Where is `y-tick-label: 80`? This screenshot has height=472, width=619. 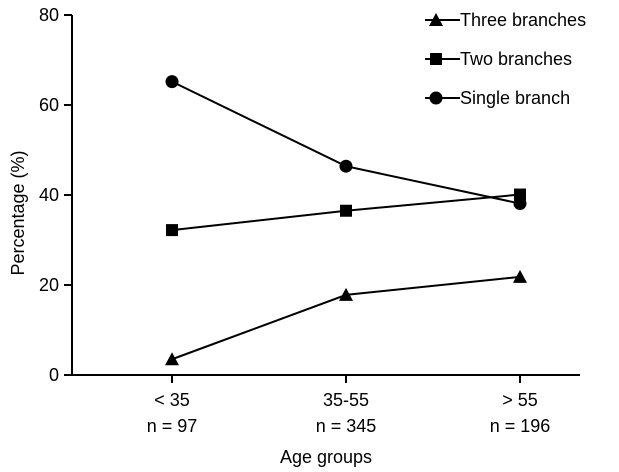 y-tick-label: 80 is located at coordinates (49, 15).